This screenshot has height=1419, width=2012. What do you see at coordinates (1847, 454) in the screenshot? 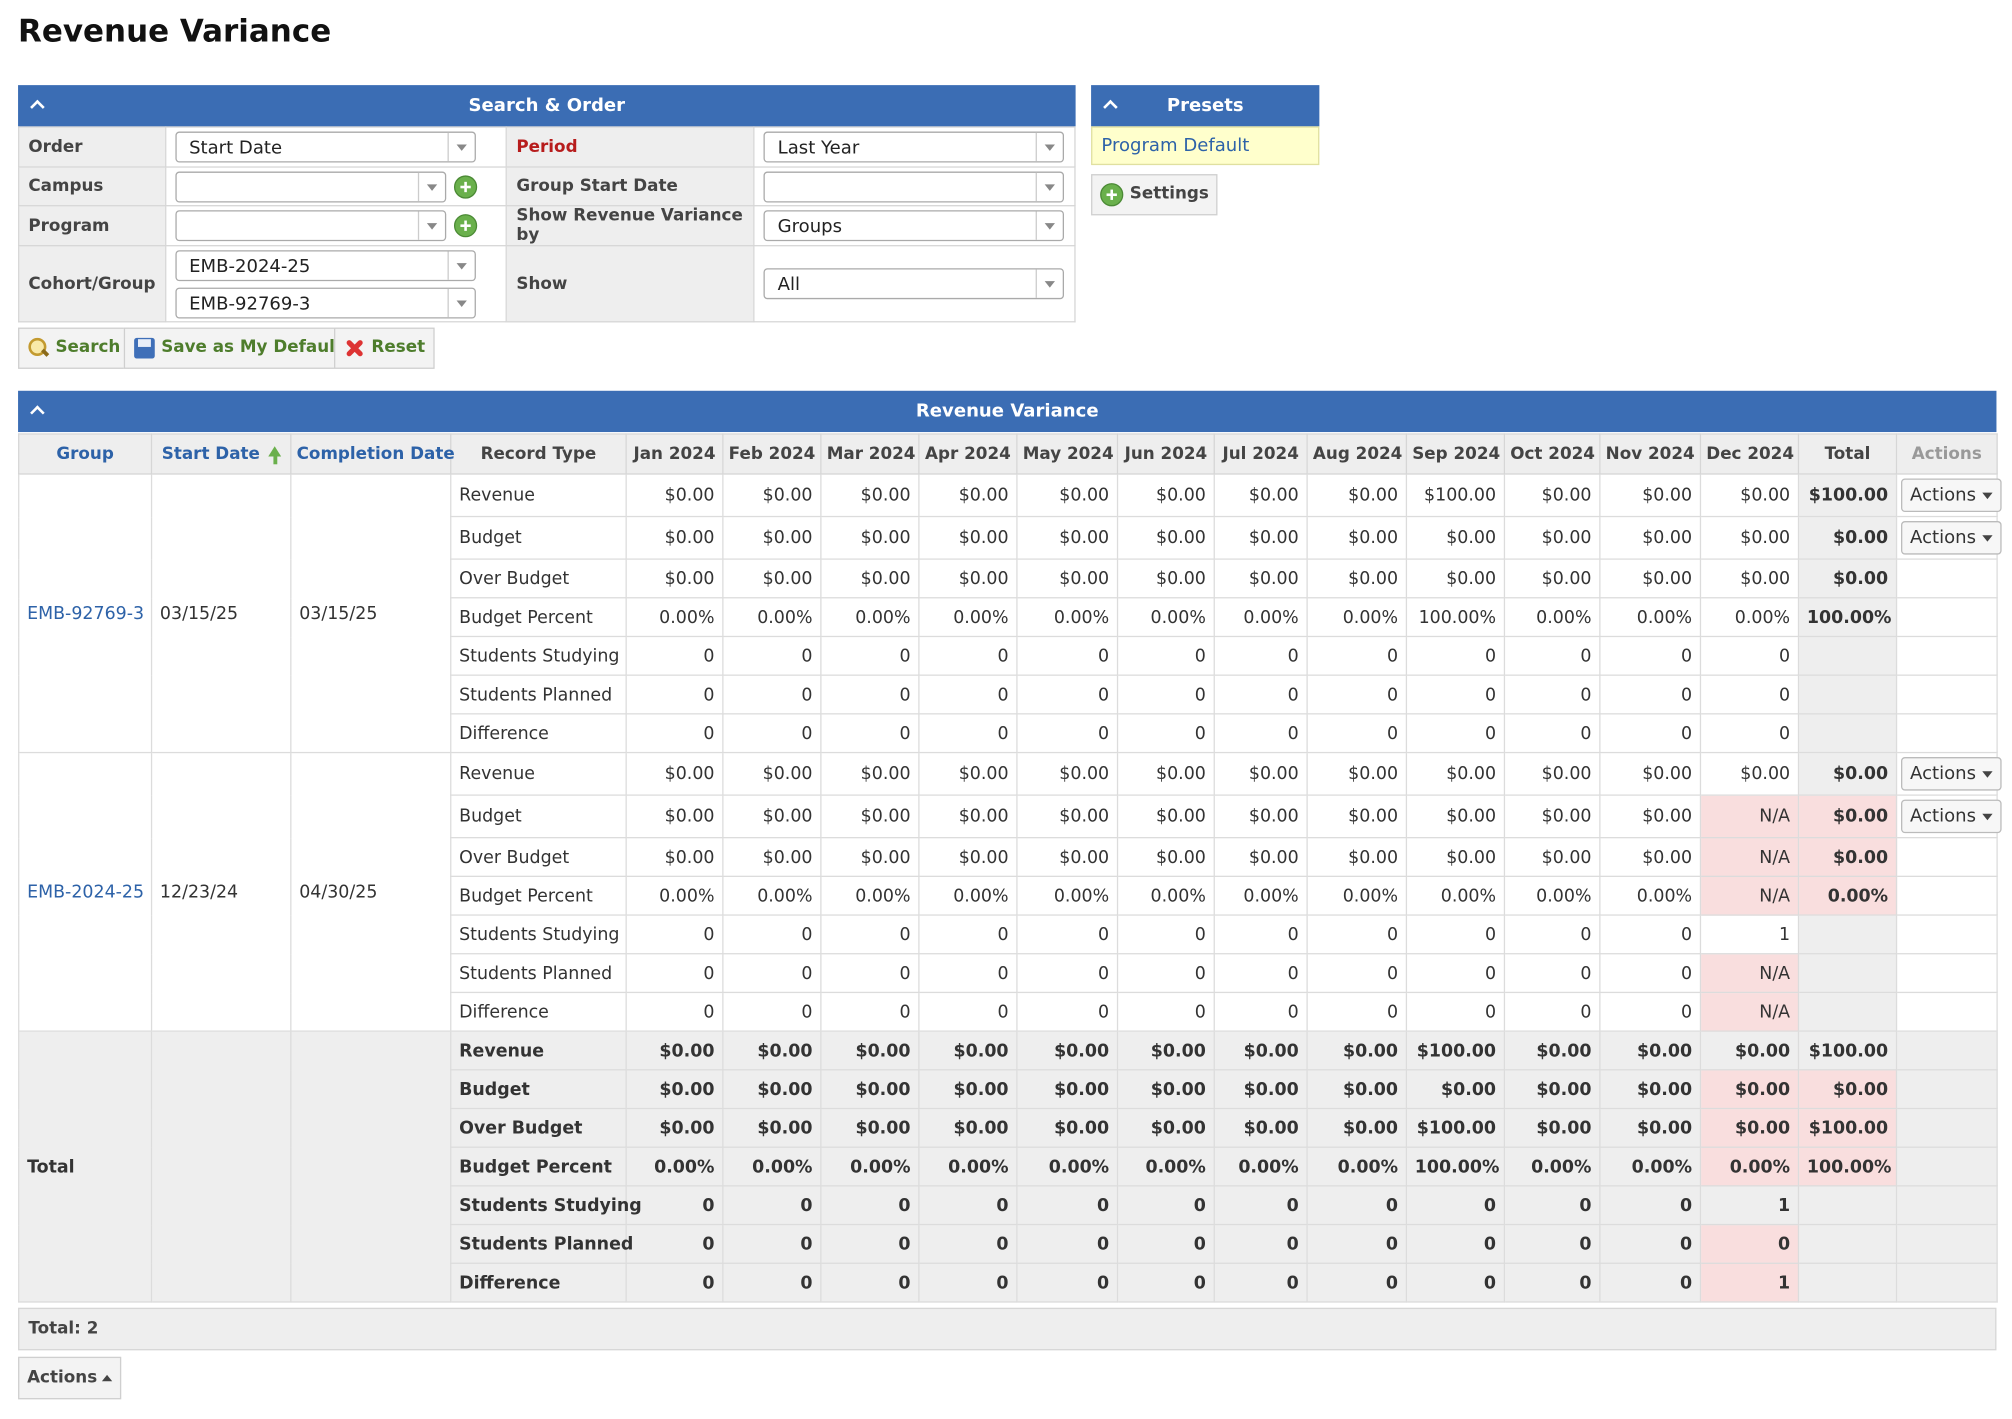
I see `col-total: Total` at bounding box center [1847, 454].